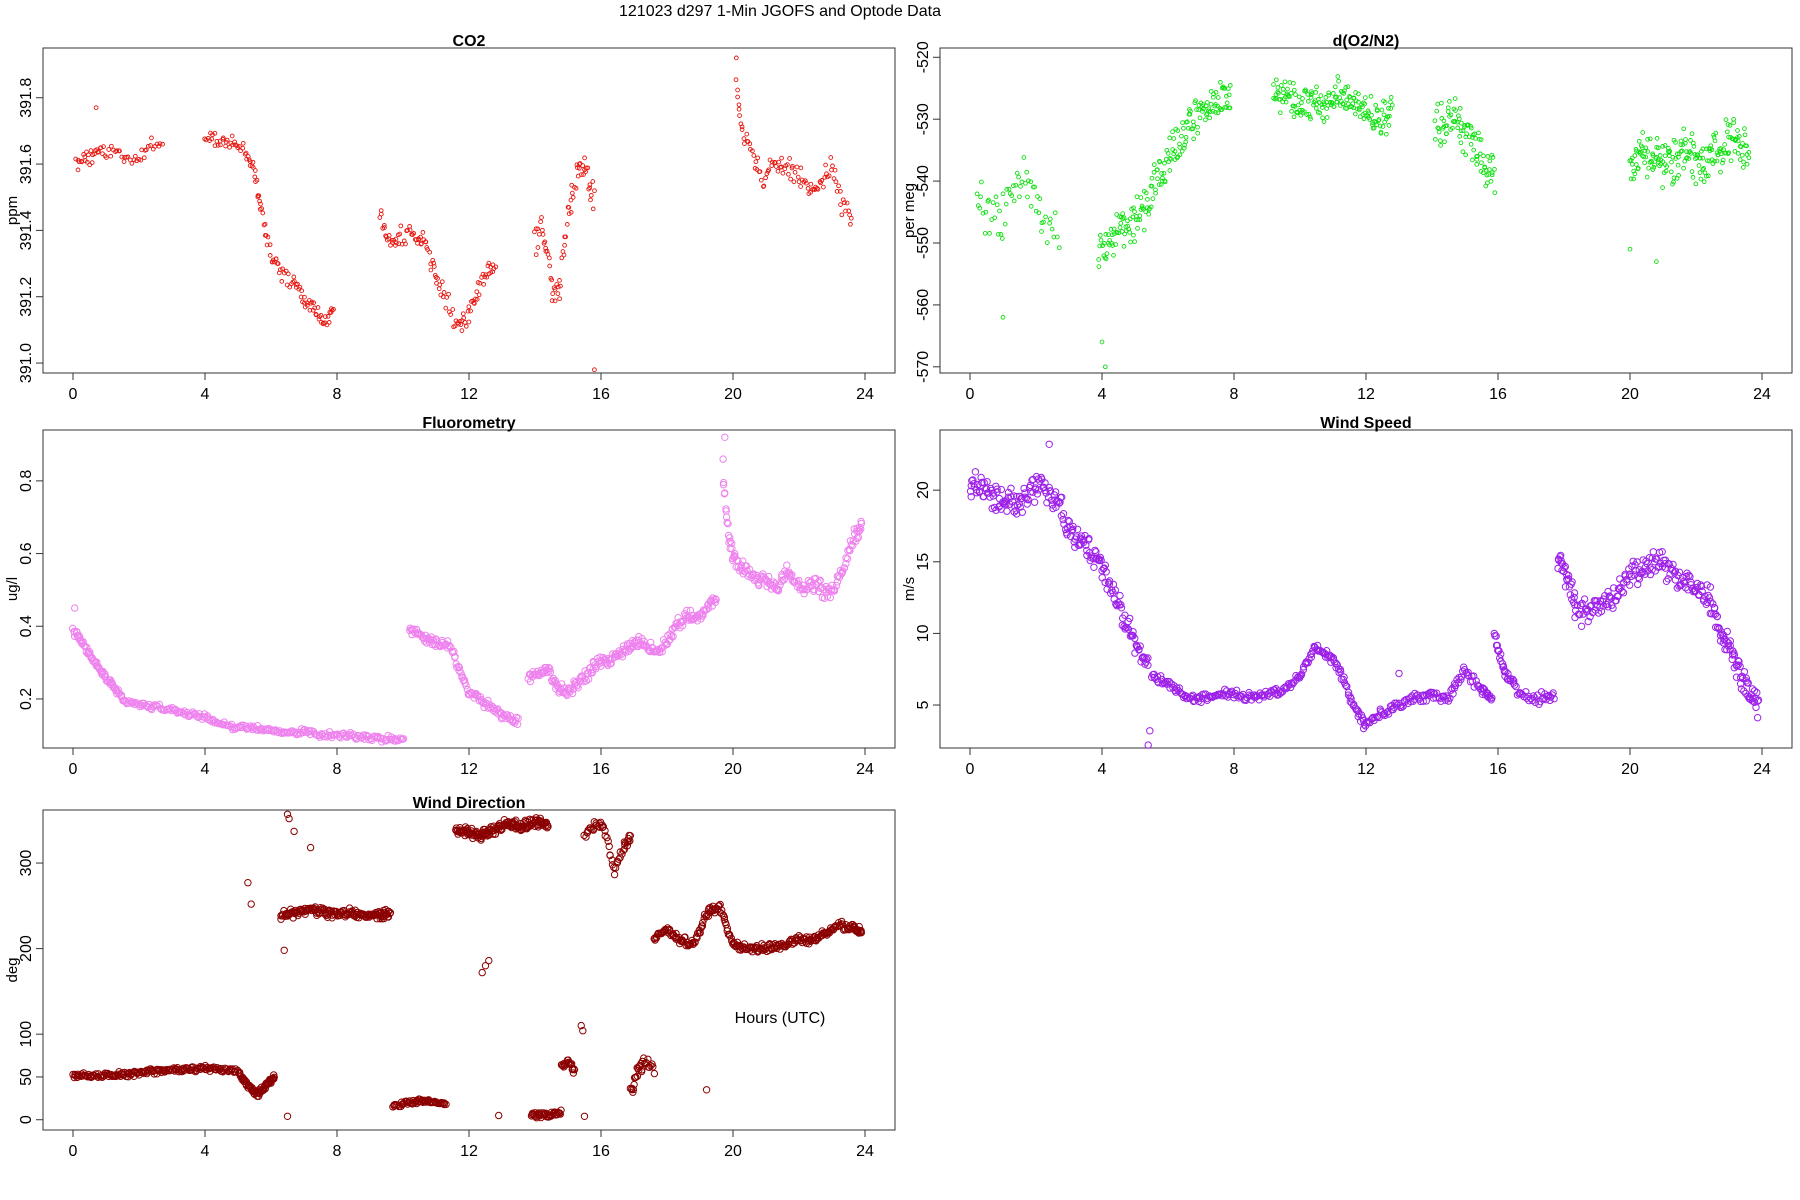 The height and width of the screenshot is (1200, 1800). What do you see at coordinates (923, 119) in the screenshot?
I see `y-tick-label: -530` at bounding box center [923, 119].